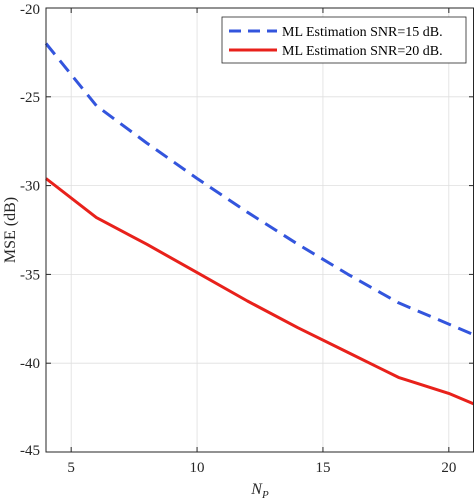  Describe the element at coordinates (71, 468) in the screenshot. I see `x-tick-label: 5` at that location.